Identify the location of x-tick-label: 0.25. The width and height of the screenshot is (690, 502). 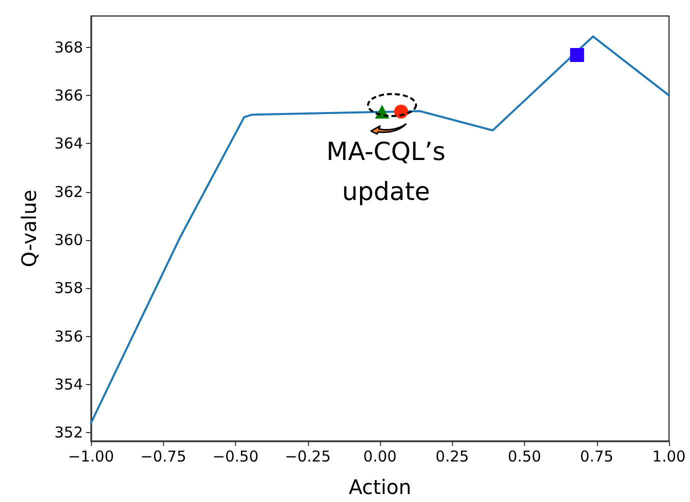
(452, 457).